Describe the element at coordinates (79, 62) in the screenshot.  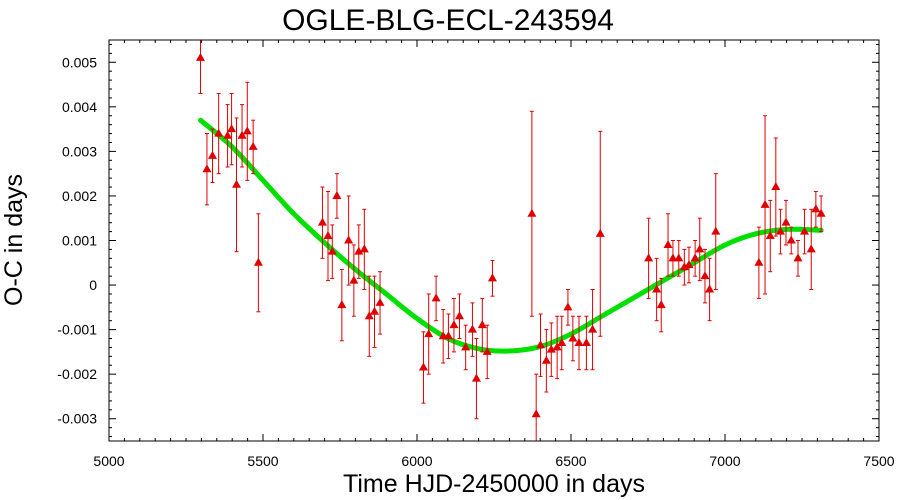
I see `y-tick-label: 0.005` at that location.